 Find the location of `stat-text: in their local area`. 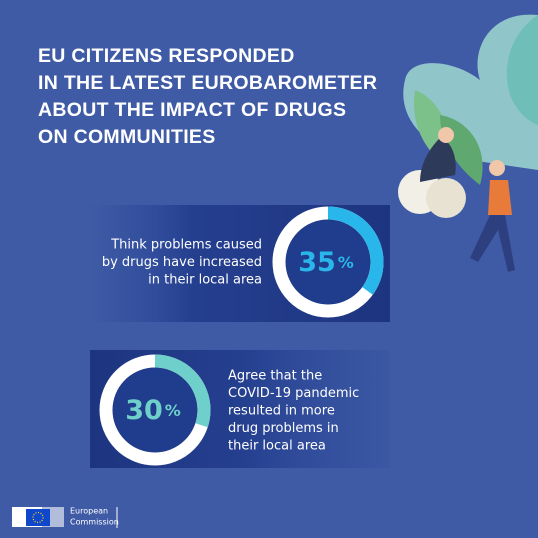

stat-text: in their local area is located at coordinates (205, 280).